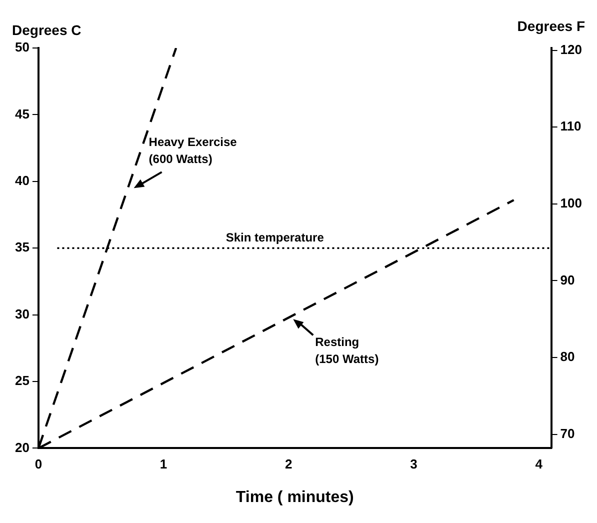 Image resolution: width=597 pixels, height=523 pixels. What do you see at coordinates (567, 356) in the screenshot?
I see `y2-tick-label: 80` at bounding box center [567, 356].